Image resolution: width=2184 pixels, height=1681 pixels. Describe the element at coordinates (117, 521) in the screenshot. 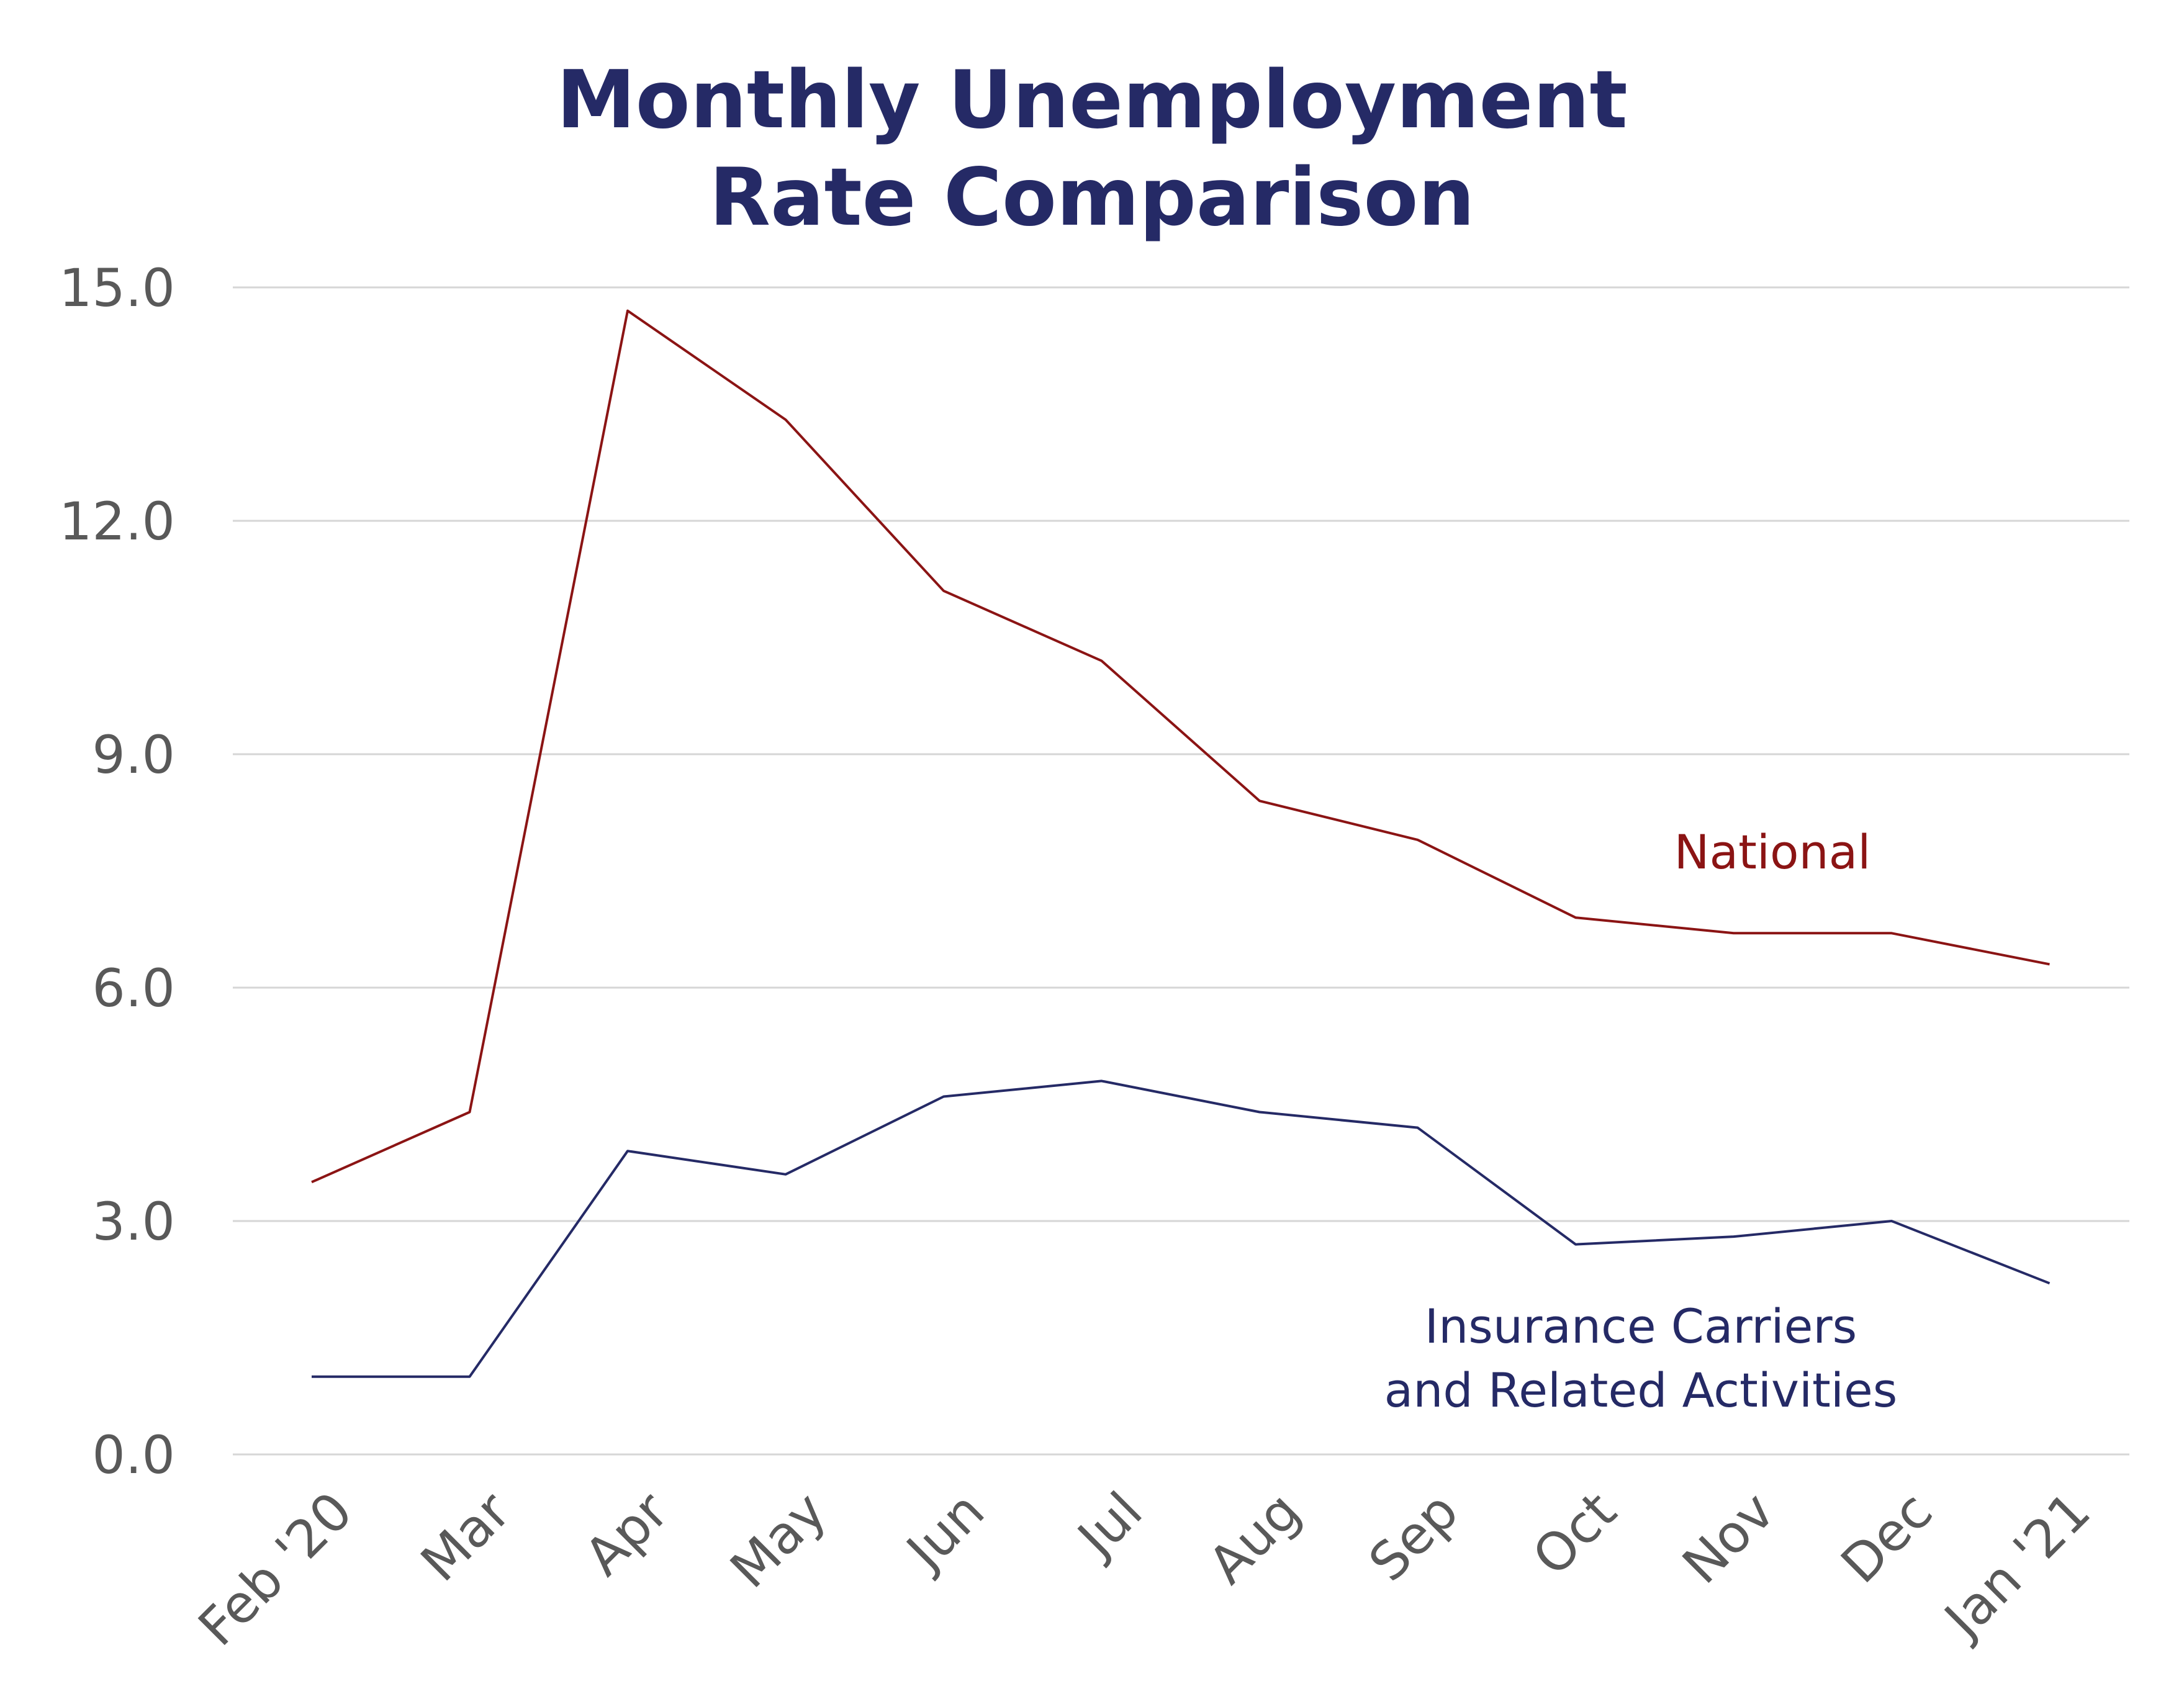

I see `y-tick-label: 12.0` at that location.